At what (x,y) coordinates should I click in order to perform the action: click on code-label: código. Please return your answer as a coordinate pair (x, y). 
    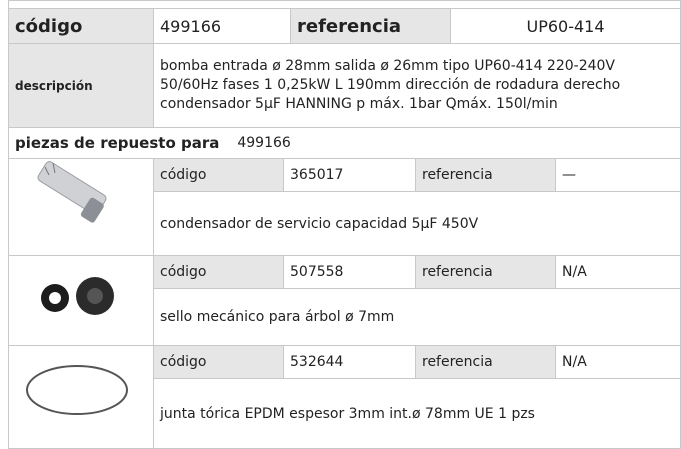
    Looking at the image, I should click on (81, 26).